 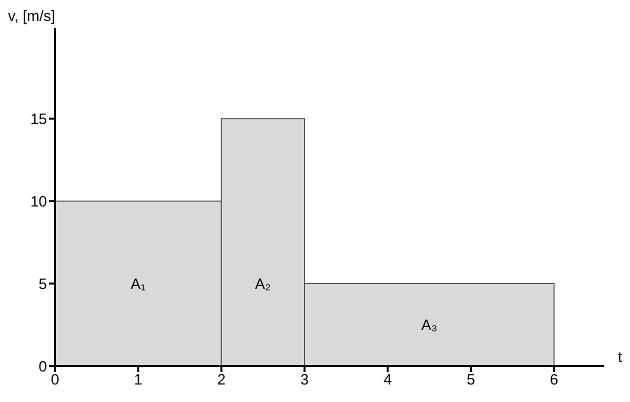 I want to click on y-axis-title: v, [m/s], so click(x=32, y=16).